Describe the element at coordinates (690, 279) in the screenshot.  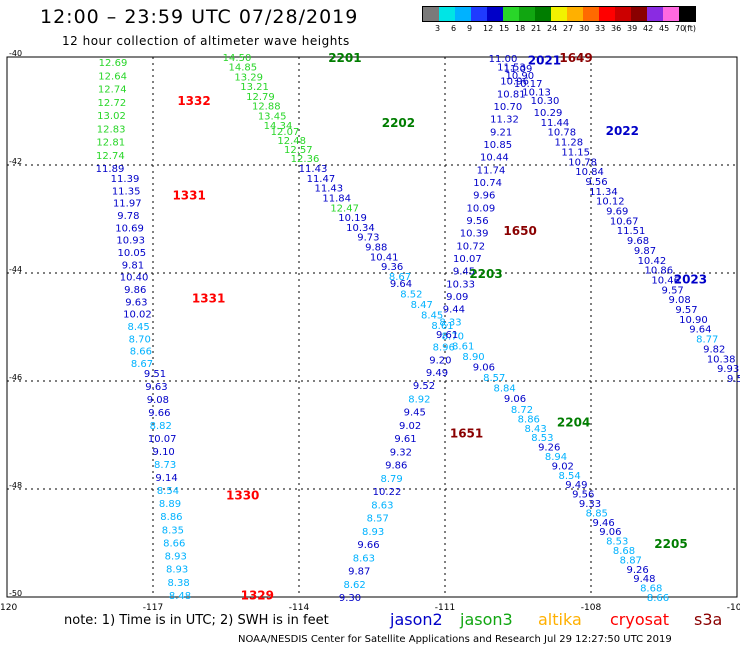
I see `pass-number-label: 2023` at that location.